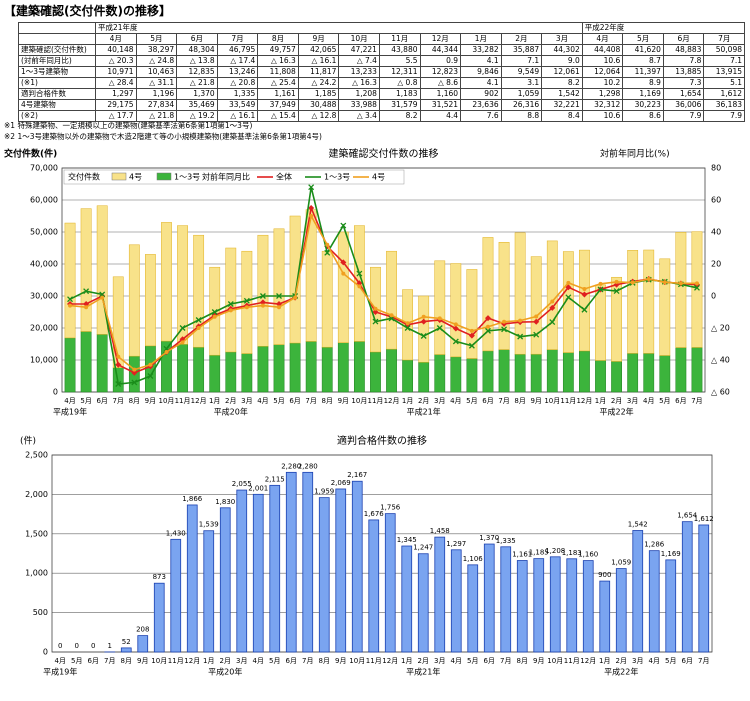 The height and width of the screenshot is (701, 750). I want to click on table-cell: 42,065, so click(318, 50).